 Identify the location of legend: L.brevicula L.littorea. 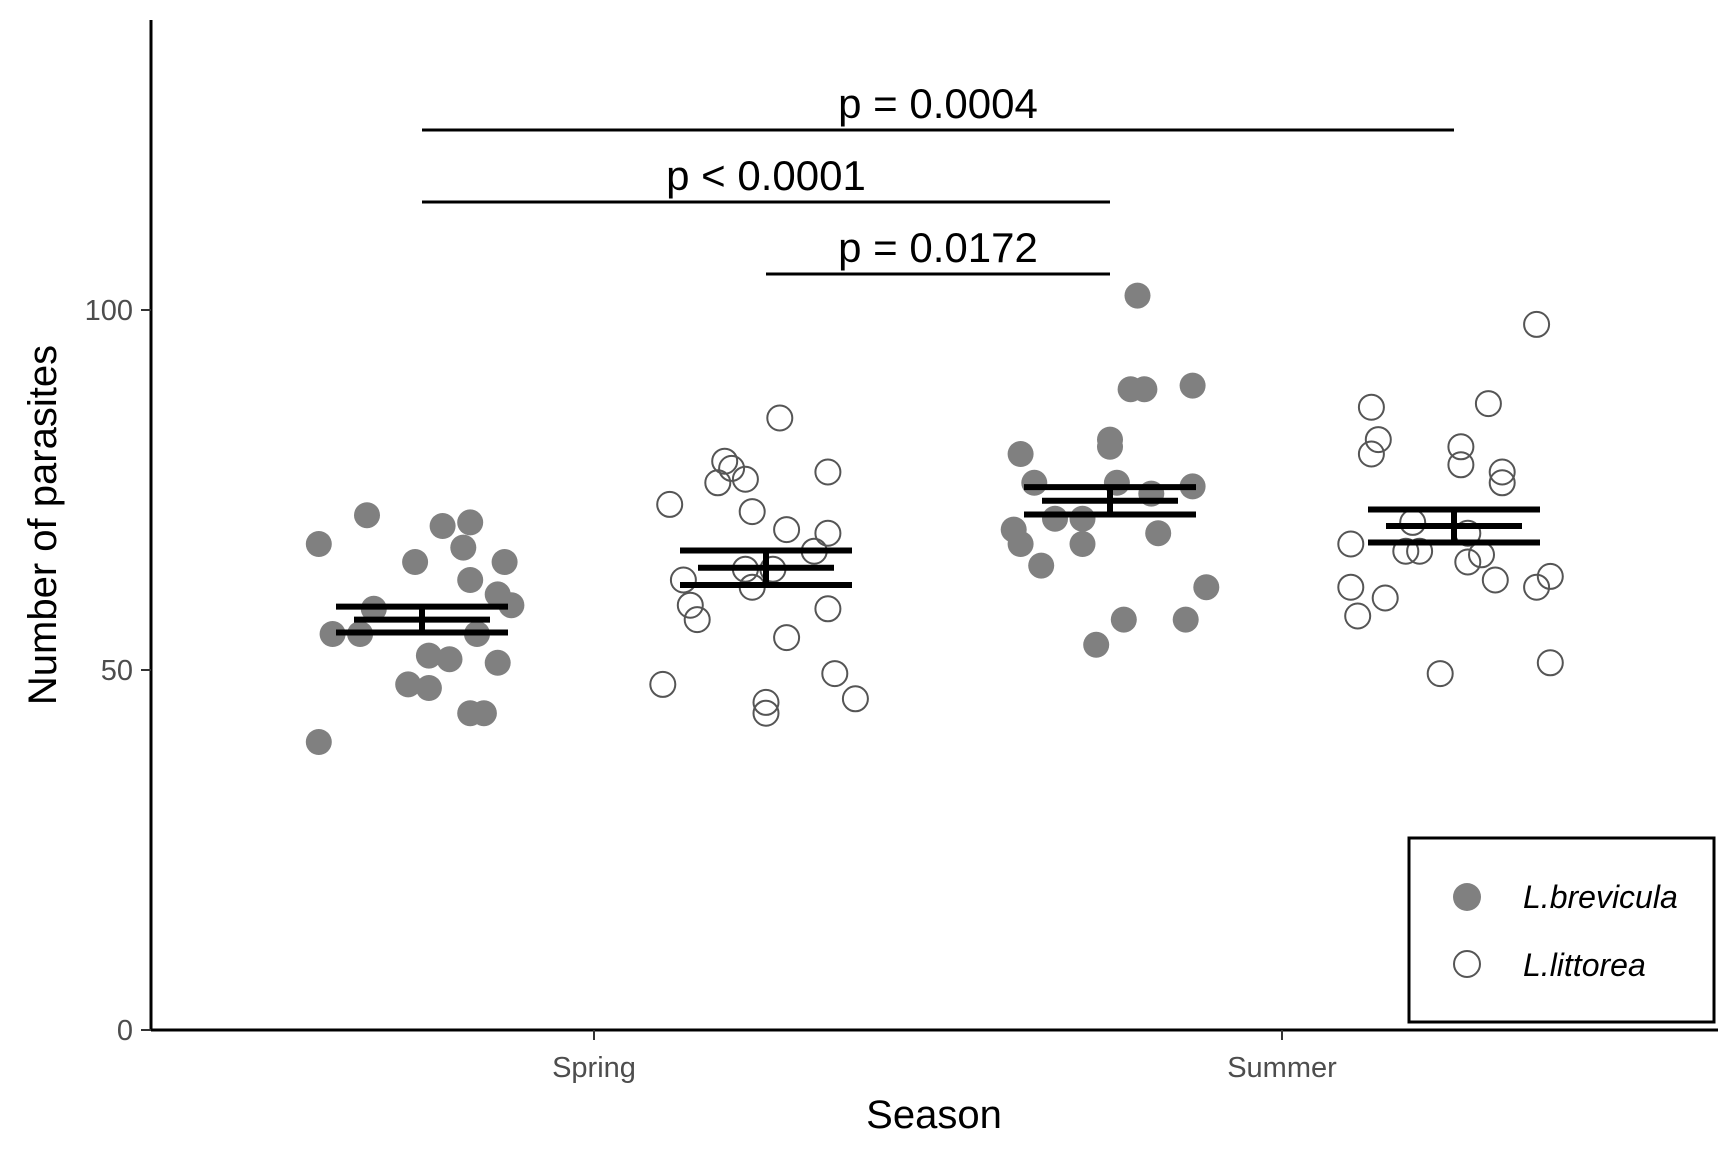
(1561, 930).